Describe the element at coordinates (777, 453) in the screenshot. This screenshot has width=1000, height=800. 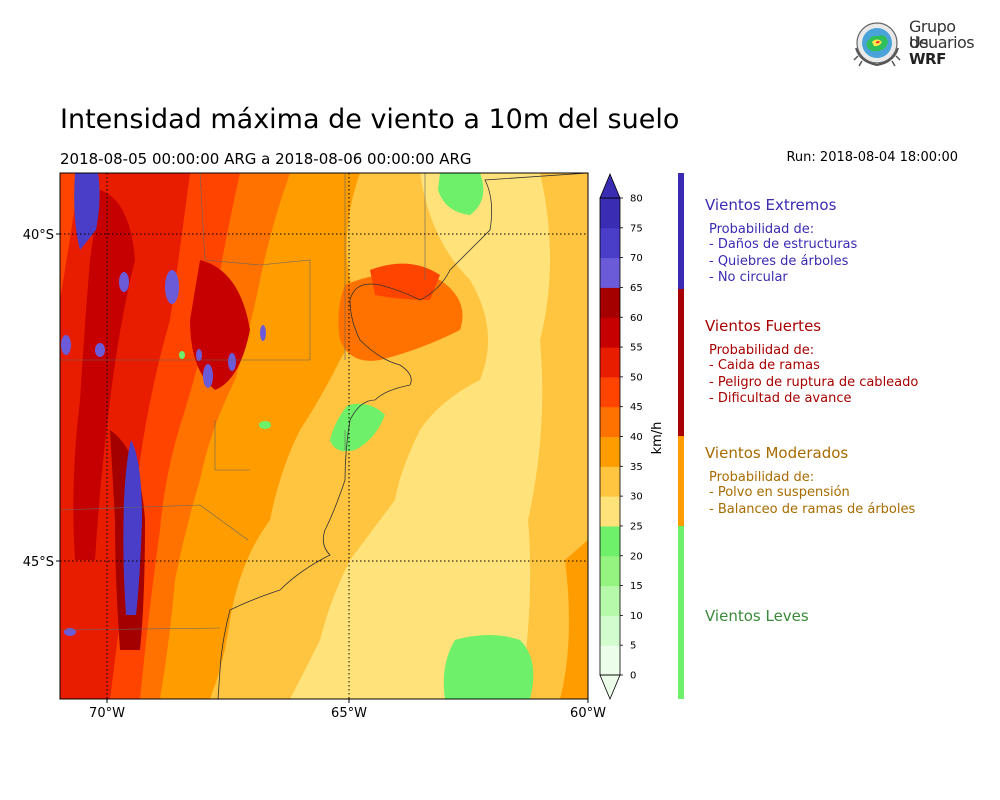
I see `category-moderate-title: Vientos Moderados` at that location.